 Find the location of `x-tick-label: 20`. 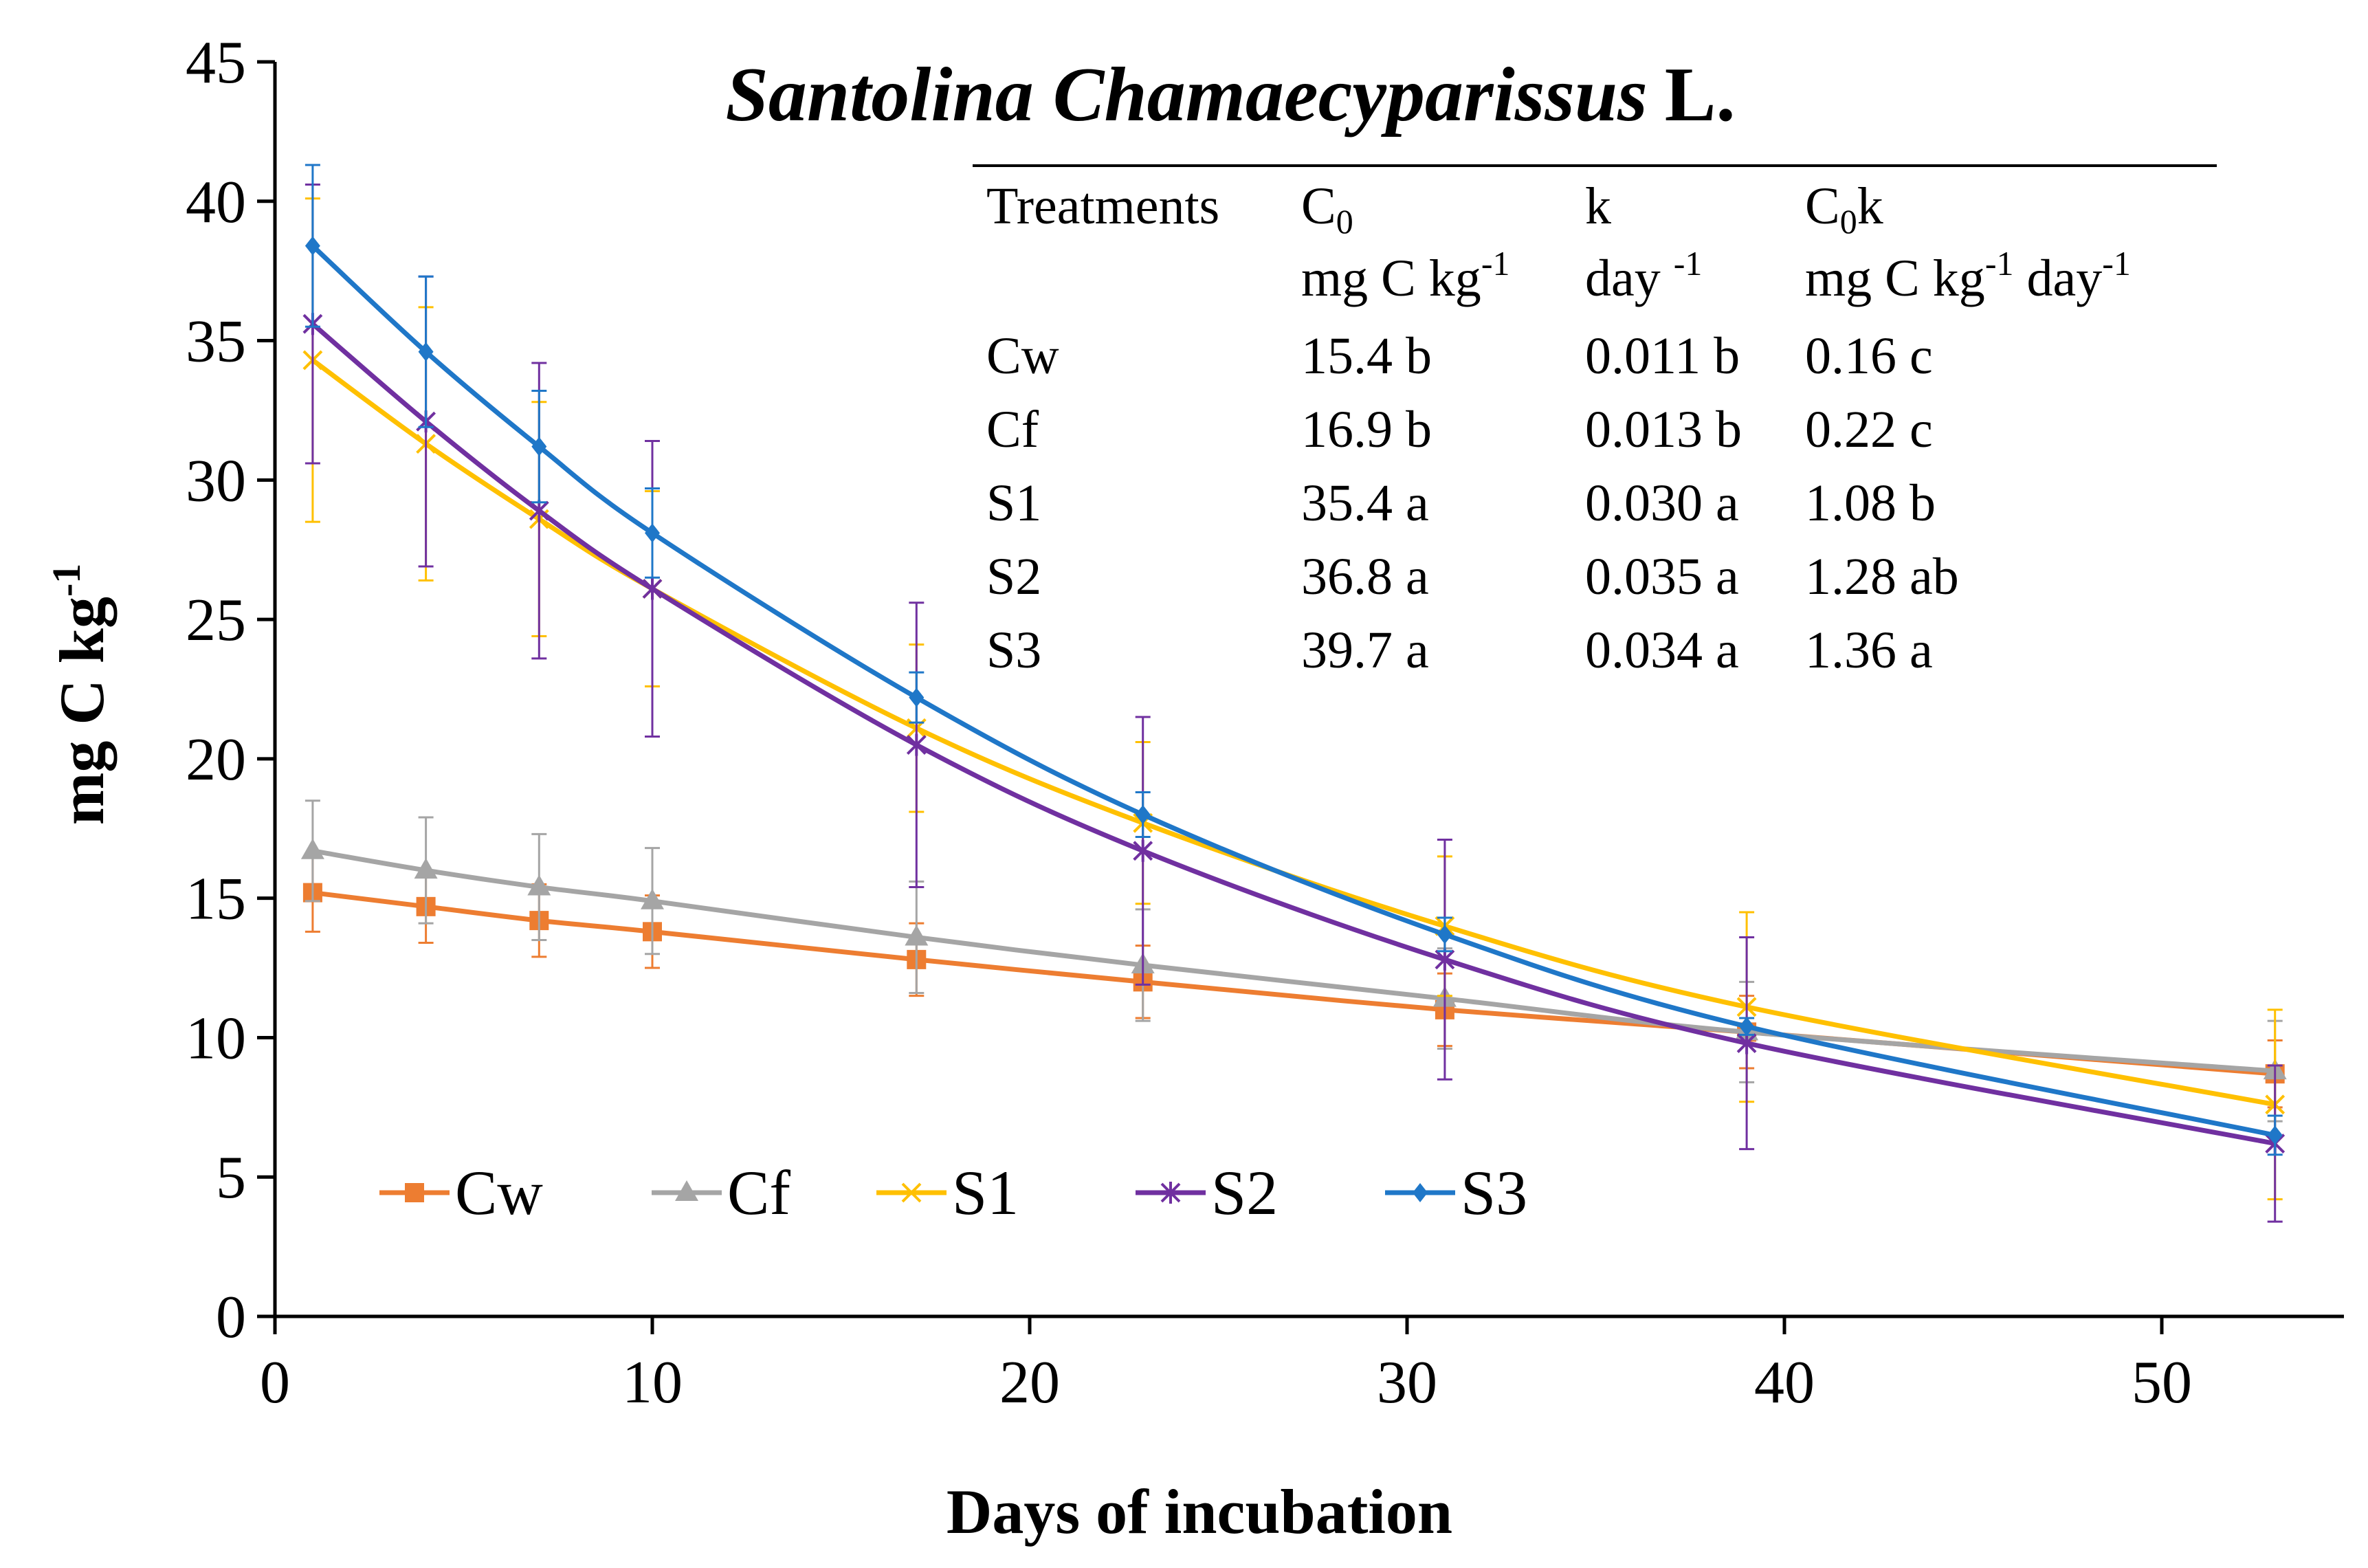

x-tick-label: 20 is located at coordinates (1029, 1382).